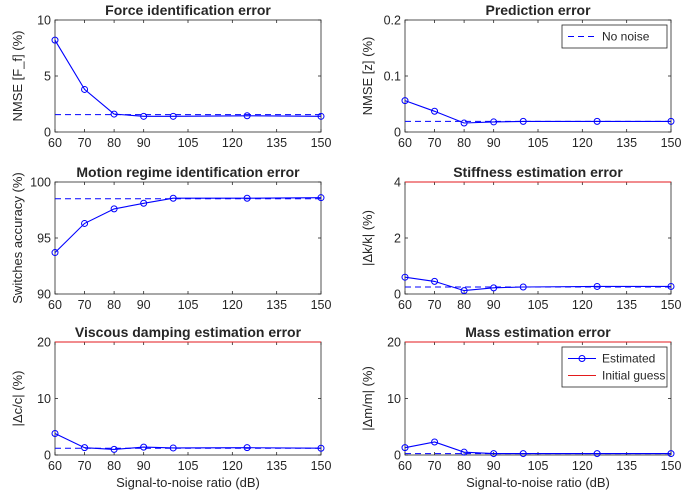  What do you see at coordinates (538, 332) in the screenshot?
I see `chart-title: Mass estimation error` at bounding box center [538, 332].